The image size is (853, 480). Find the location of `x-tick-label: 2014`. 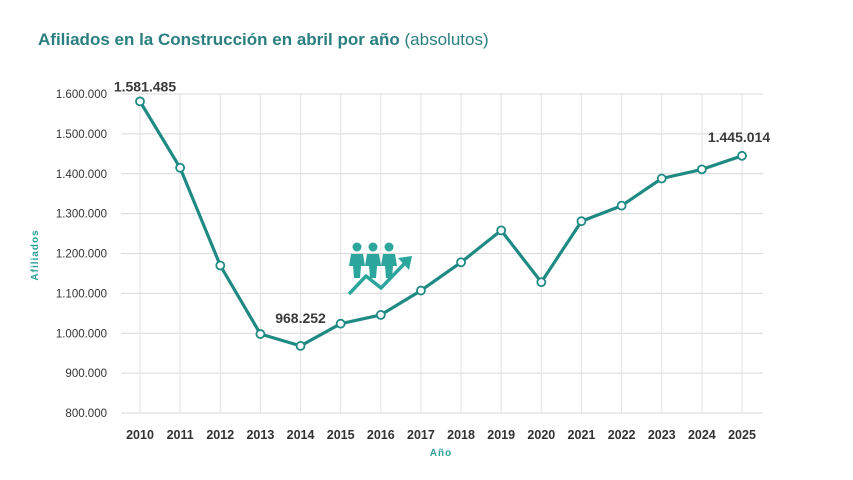

x-tick-label: 2014 is located at coordinates (301, 435).